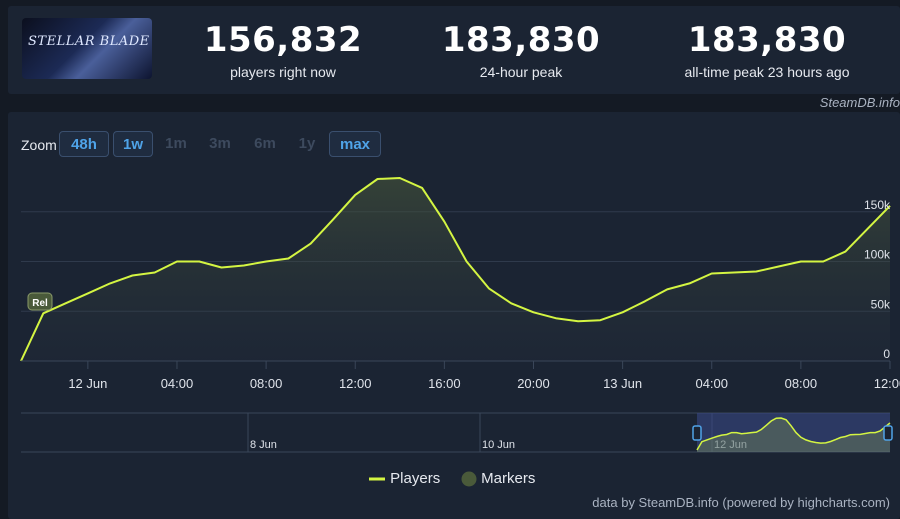  I want to click on x-tick-label: 16:00, so click(444, 383).